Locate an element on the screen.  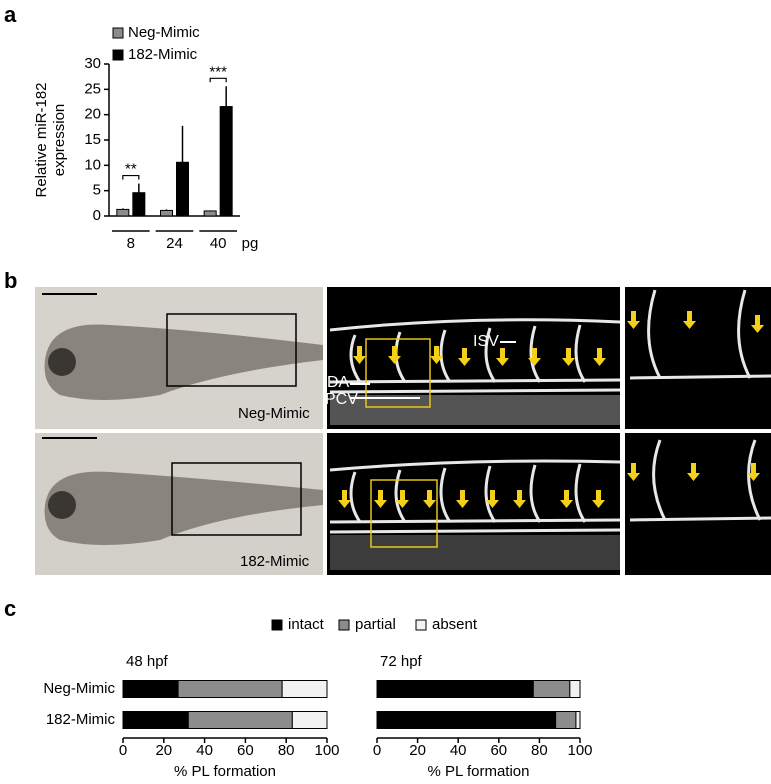
y-axis-label-line: expression is located at coordinates (59, 140).